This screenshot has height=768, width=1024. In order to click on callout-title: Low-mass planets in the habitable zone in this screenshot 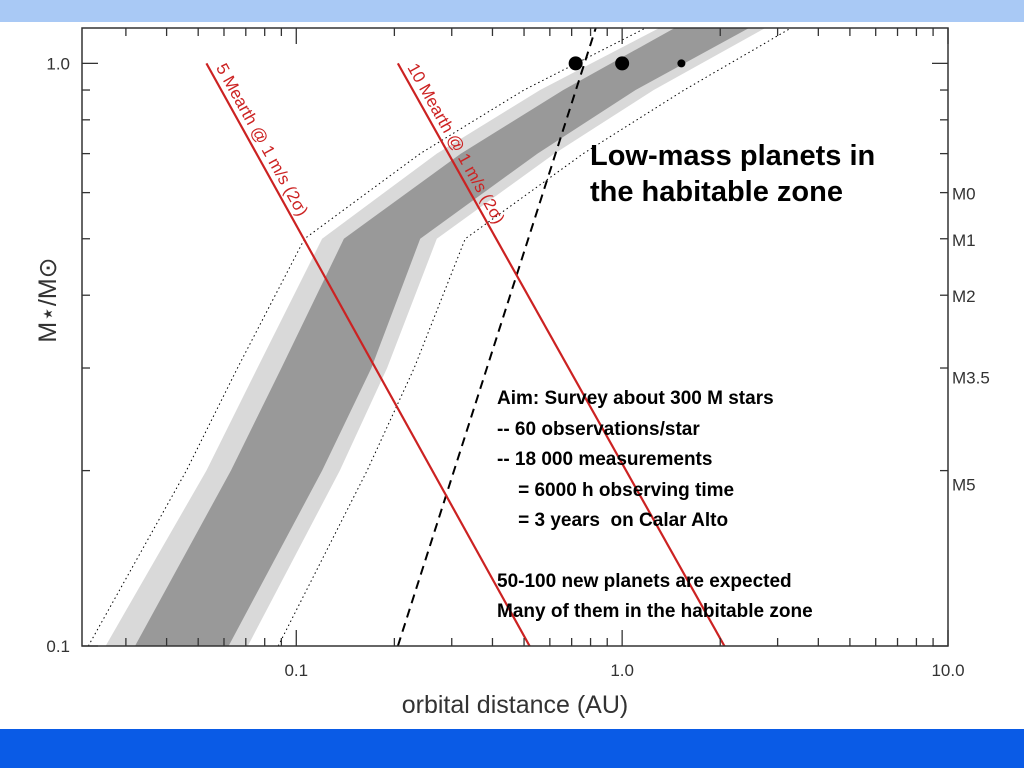, I will do `click(765, 174)`.